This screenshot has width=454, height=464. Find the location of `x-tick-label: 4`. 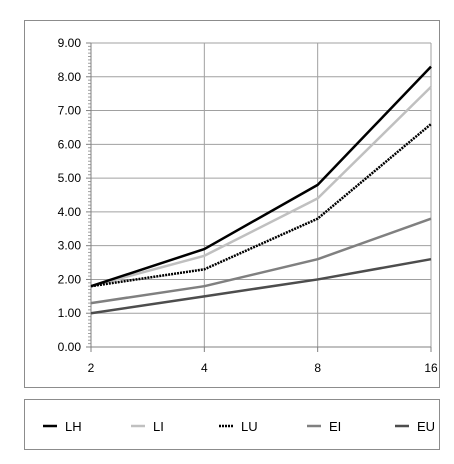

x-tick-label: 4 is located at coordinates (204, 368).